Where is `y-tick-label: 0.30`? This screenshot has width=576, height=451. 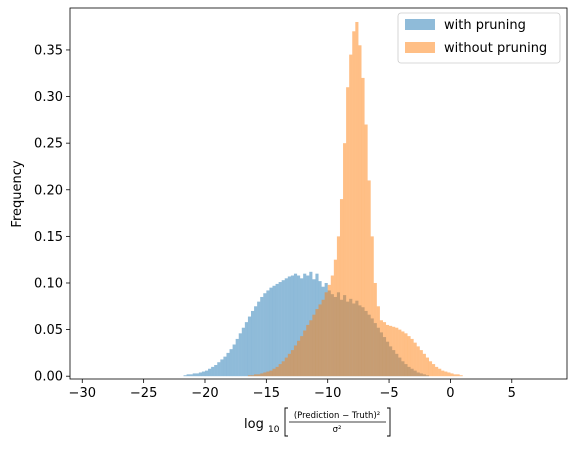 y-tick-label: 0.30 is located at coordinates (48, 97).